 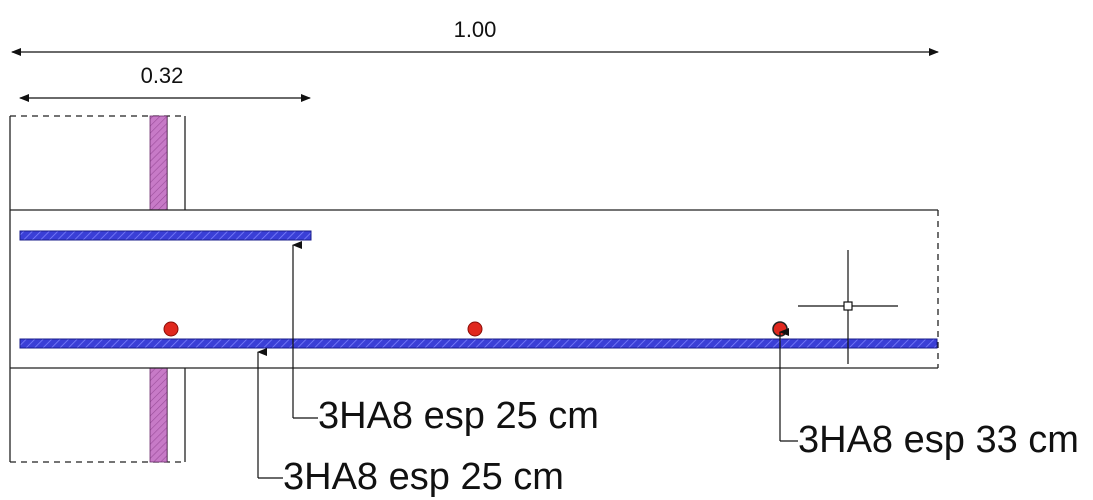 I want to click on callout-lower-bar: 3HA8 esp 25 cm, so click(x=410, y=423).